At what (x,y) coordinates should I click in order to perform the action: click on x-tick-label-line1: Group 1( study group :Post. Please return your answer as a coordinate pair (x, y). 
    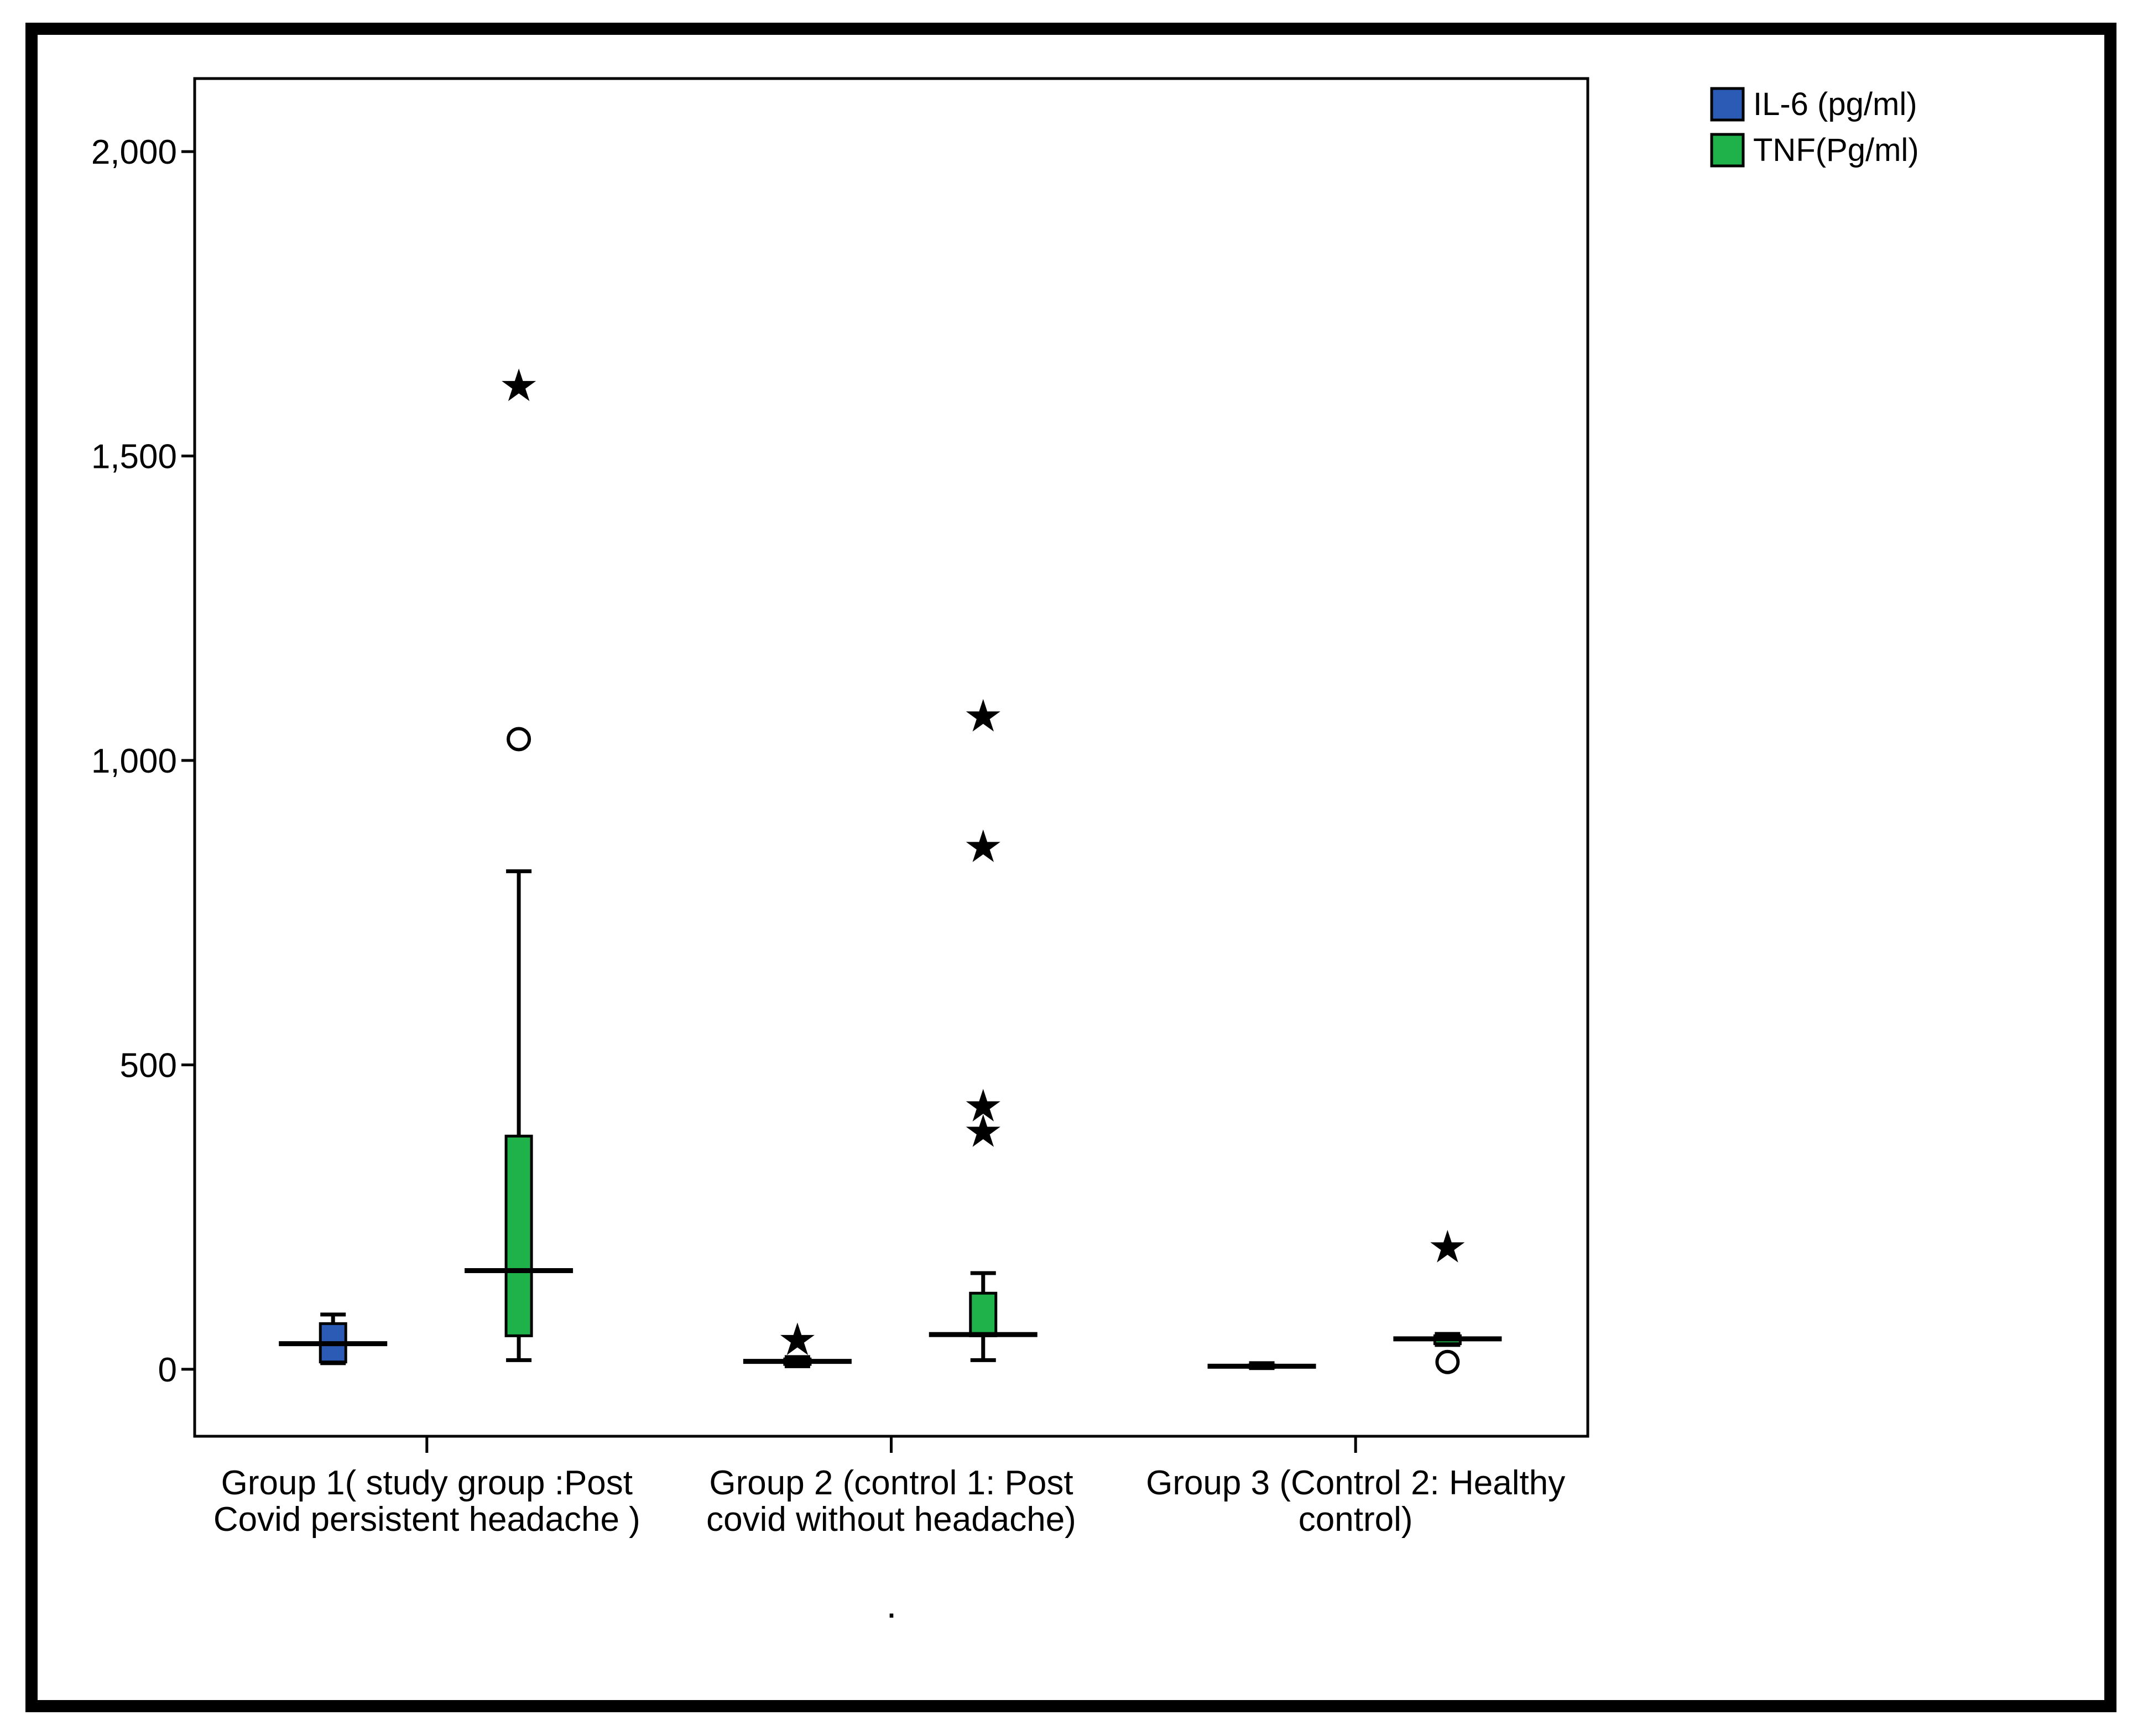
    Looking at the image, I should click on (427, 1483).